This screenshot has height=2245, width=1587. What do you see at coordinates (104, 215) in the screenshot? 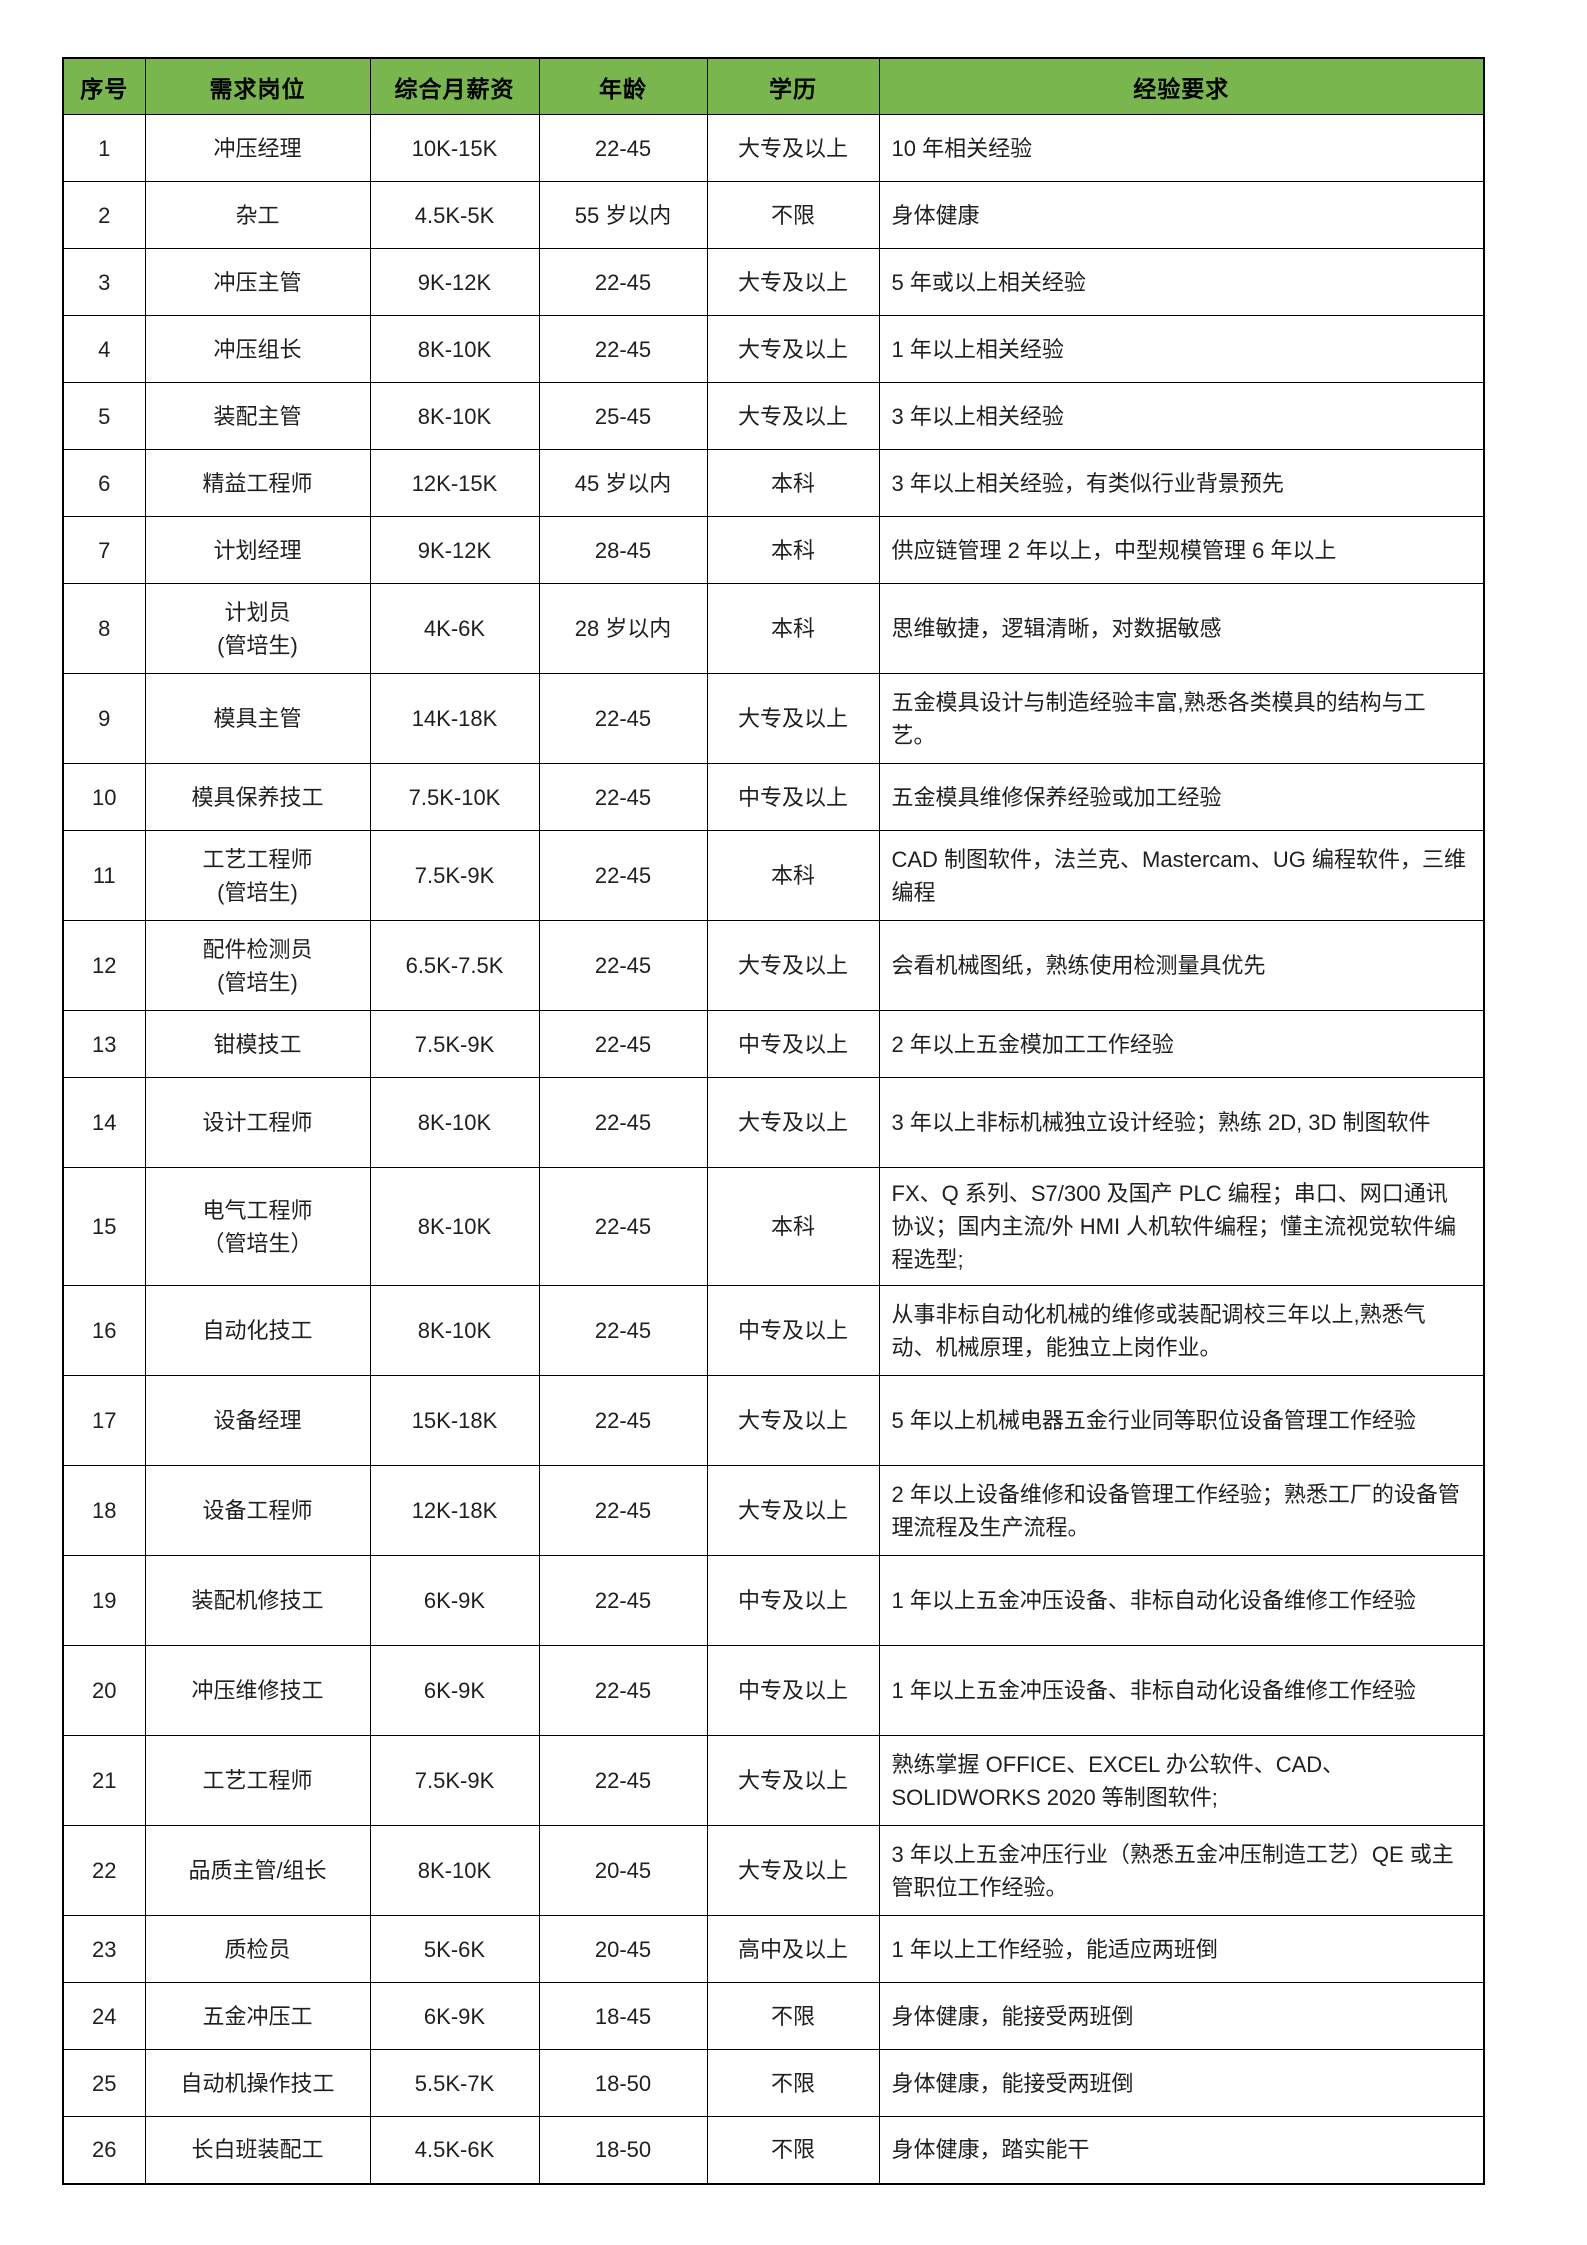
I see `cell-no: 2` at bounding box center [104, 215].